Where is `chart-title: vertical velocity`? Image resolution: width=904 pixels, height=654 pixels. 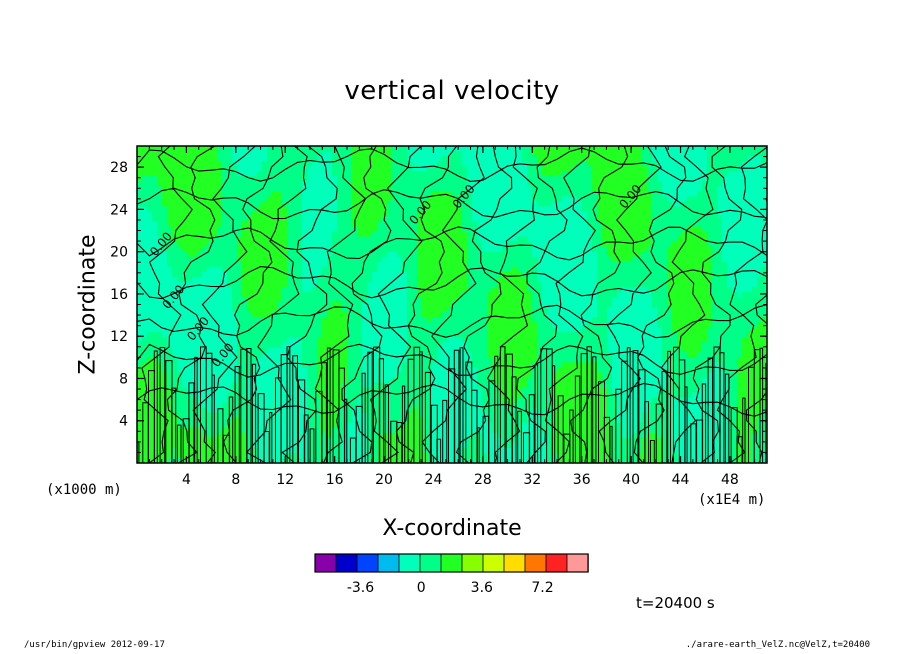
chart-title: vertical velocity is located at coordinates (452, 91).